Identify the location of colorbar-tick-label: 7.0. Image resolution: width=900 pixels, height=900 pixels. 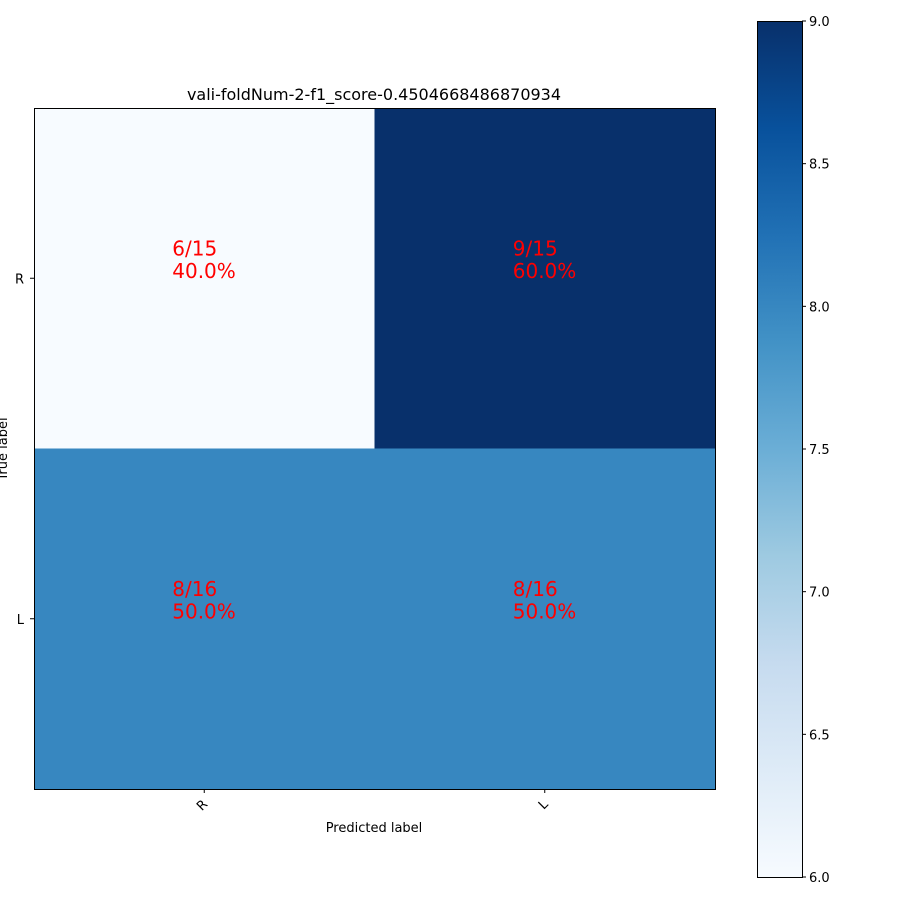
(819, 593).